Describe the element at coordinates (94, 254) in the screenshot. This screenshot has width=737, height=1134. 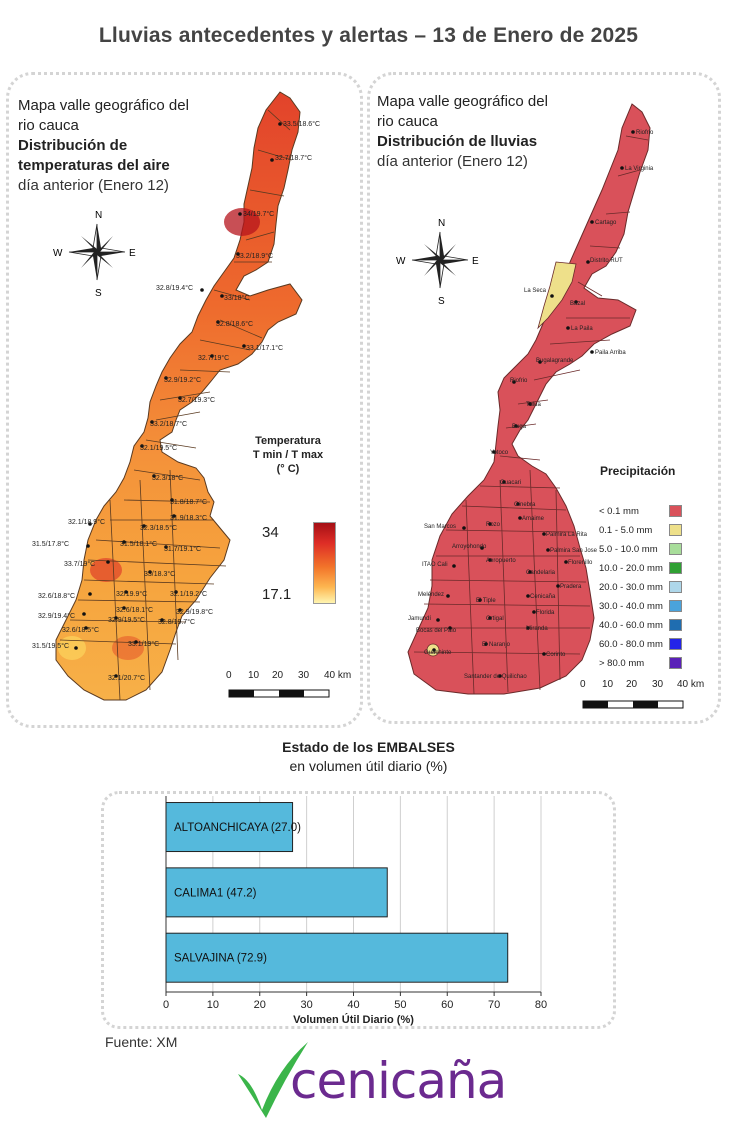
I see `compass-icon: N S E W` at that location.